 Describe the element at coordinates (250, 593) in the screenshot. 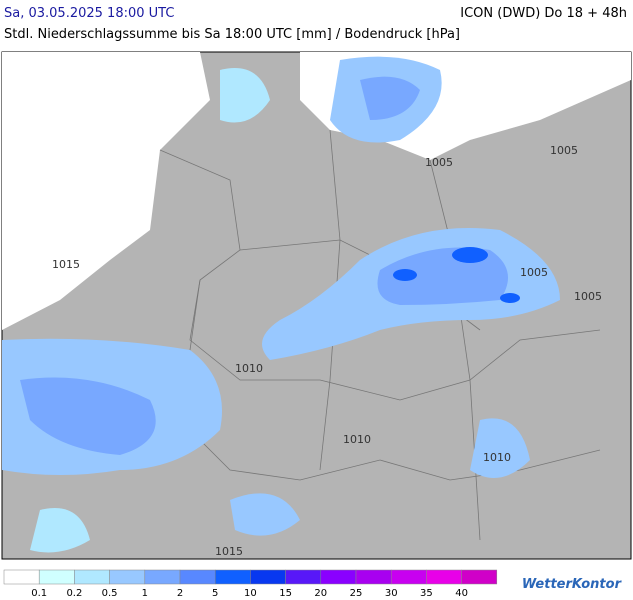

I see `legend-label: 10` at that location.